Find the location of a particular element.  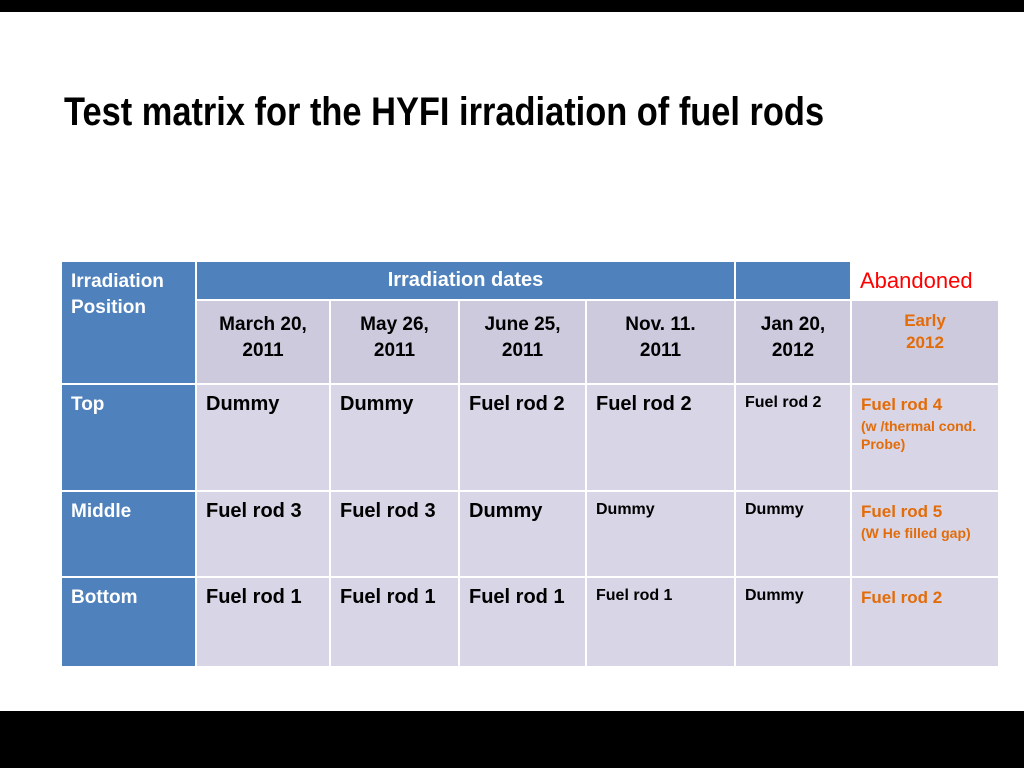

abandoned-label: Abandoned is located at coordinates (925, 280).